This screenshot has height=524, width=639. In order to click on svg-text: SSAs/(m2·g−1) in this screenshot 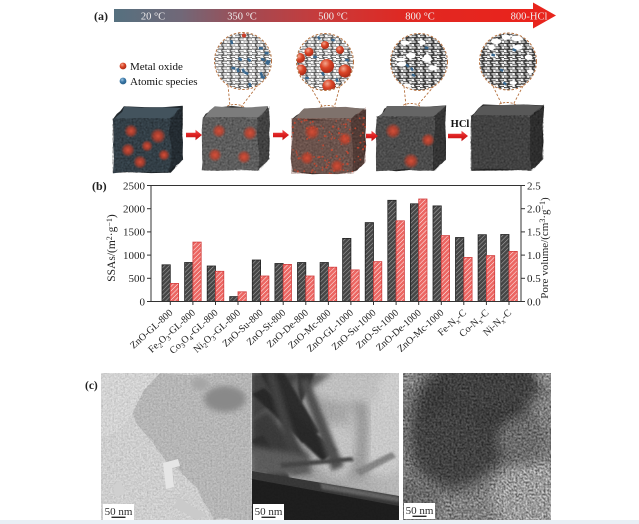, I will do `click(111, 248)`.